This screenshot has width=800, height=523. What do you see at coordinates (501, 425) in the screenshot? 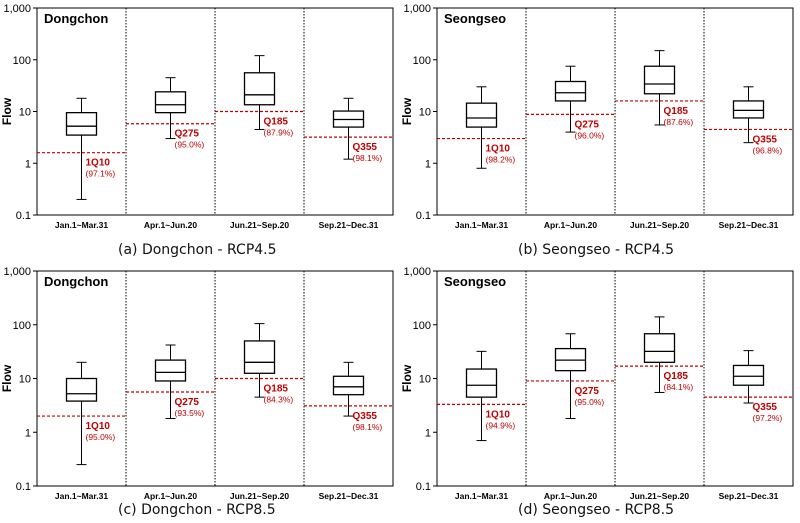
I see `threshold-percent: (94.9%)` at bounding box center [501, 425].